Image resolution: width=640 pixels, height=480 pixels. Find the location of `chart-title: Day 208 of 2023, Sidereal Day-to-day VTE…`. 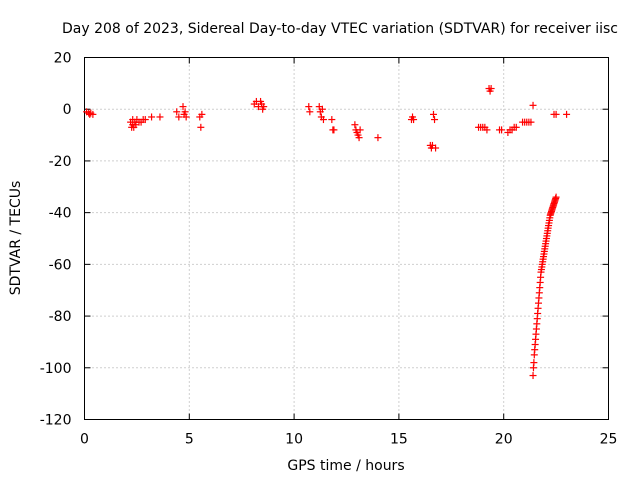

chart-title: Day 208 of 2023, Sidereal Day-to-day VTE… is located at coordinates (340, 29).